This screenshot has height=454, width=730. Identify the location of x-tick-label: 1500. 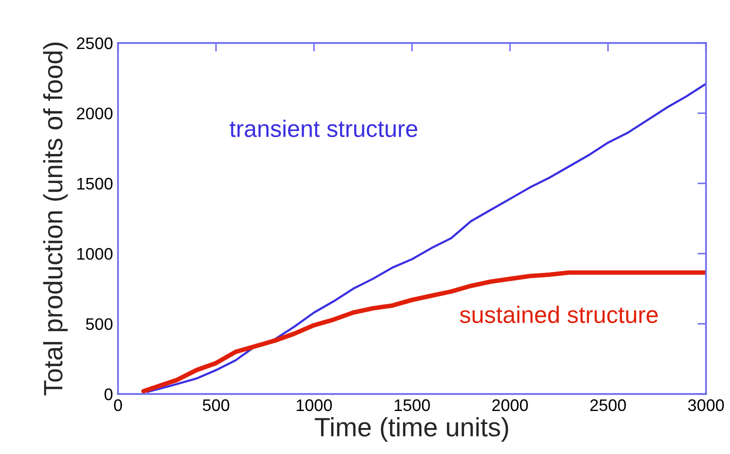
(412, 405).